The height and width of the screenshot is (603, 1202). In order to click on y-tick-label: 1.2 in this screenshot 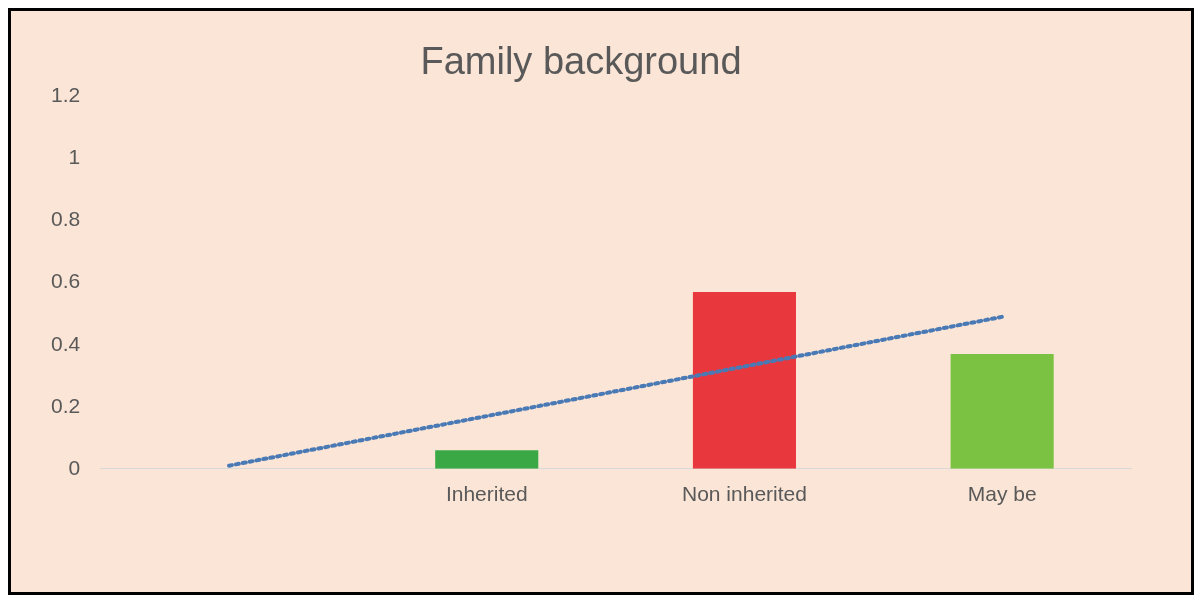, I will do `click(65, 95)`.